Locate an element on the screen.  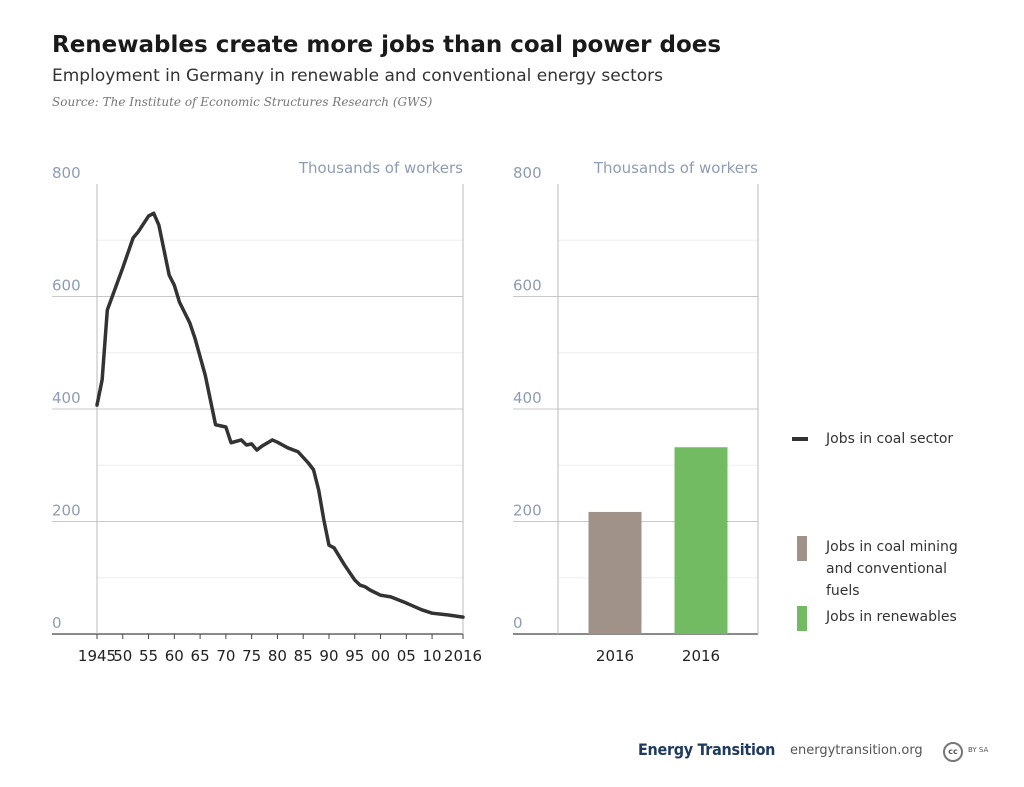
brand: Energy Transition is located at coordinates (707, 749).